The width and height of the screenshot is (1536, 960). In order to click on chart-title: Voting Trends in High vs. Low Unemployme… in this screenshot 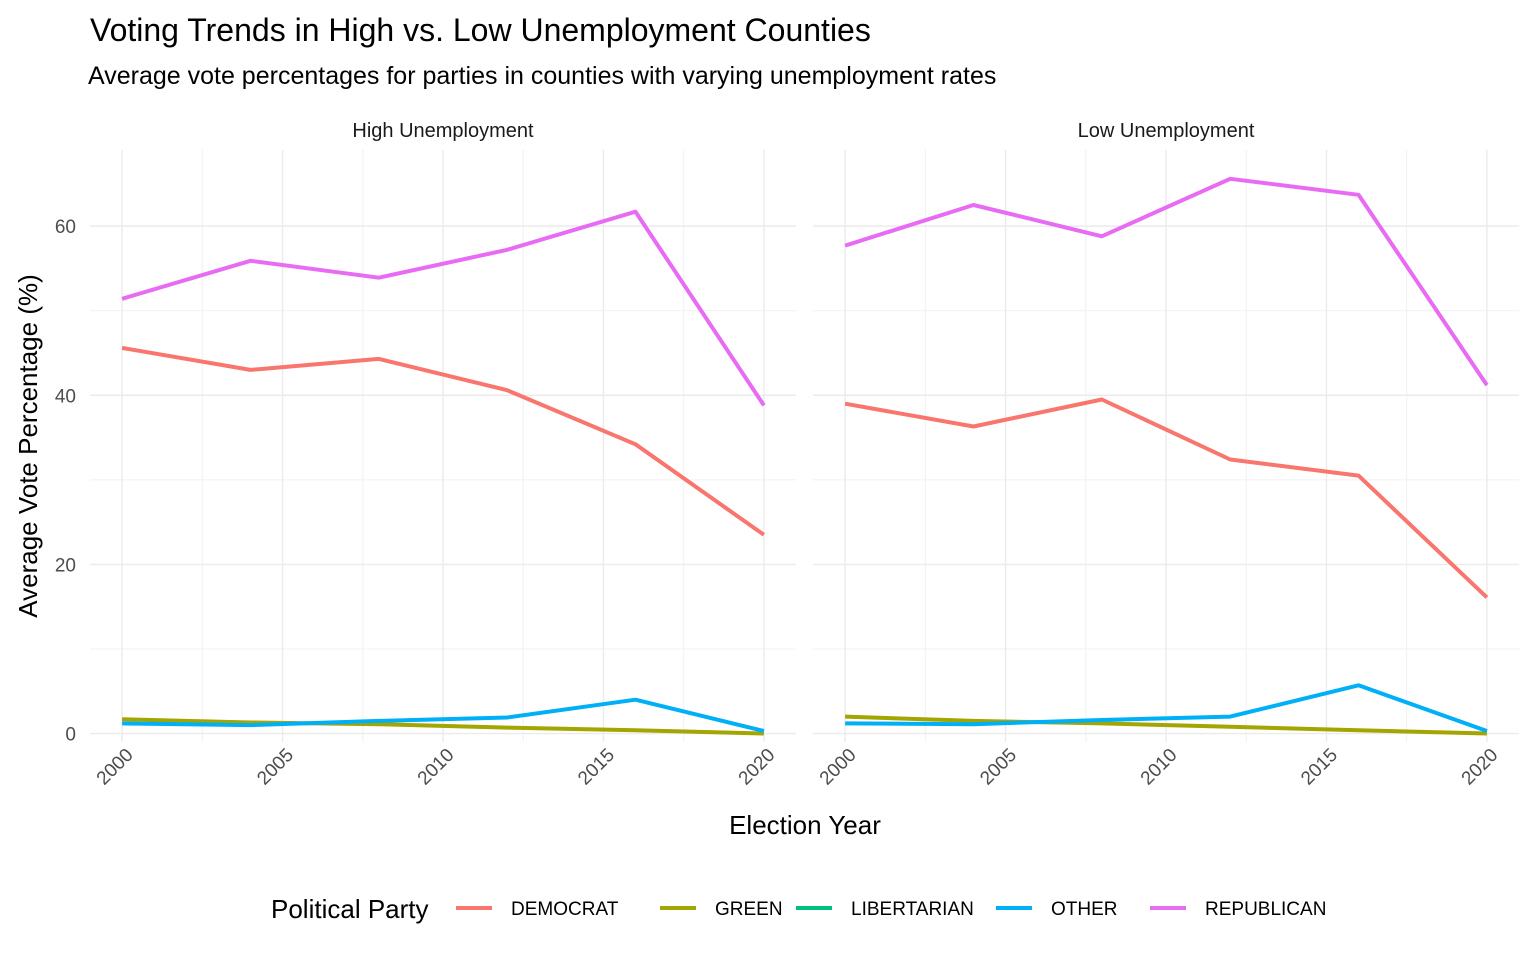, I will do `click(480, 30)`.